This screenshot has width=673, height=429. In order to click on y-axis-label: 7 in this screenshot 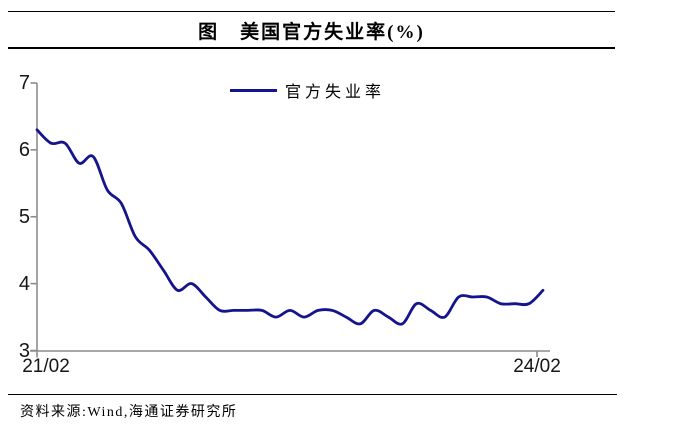, I will do `click(24, 83)`.